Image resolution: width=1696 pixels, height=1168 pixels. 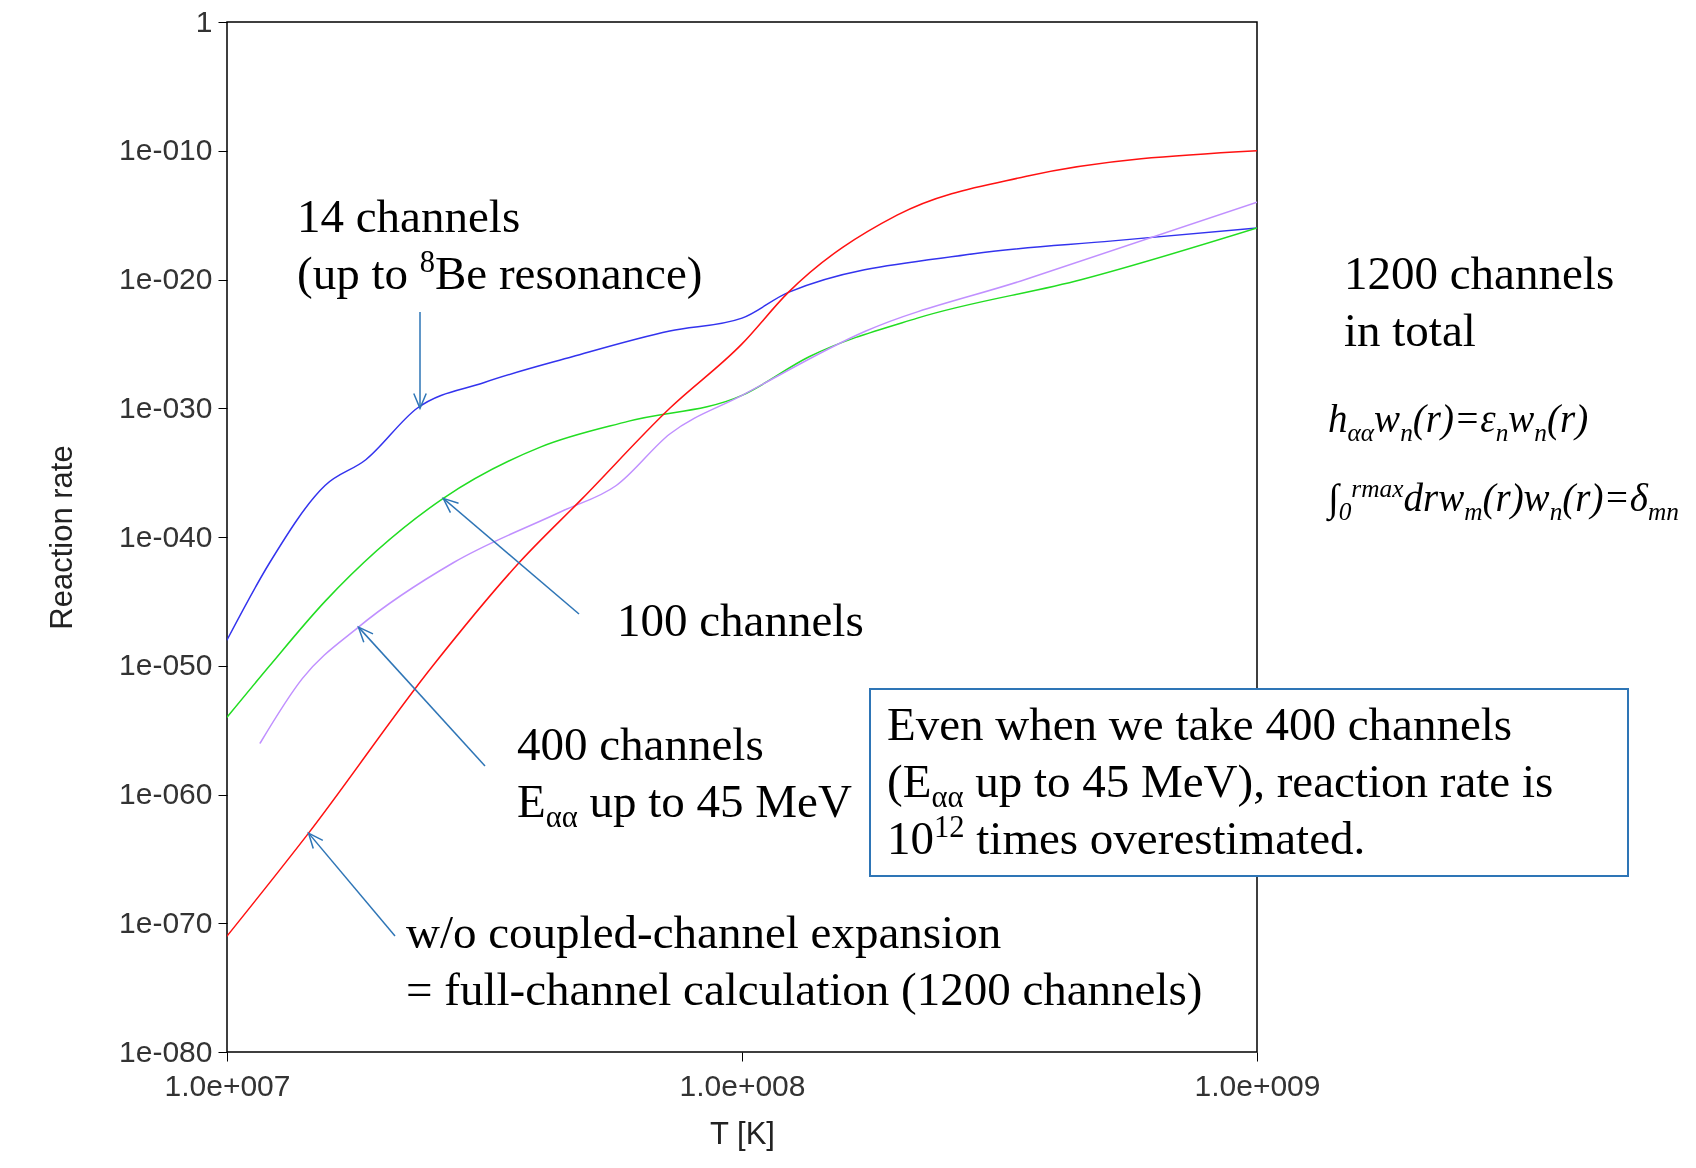 I want to click on y-axis-title: Reaction rate, so click(x=62, y=537).